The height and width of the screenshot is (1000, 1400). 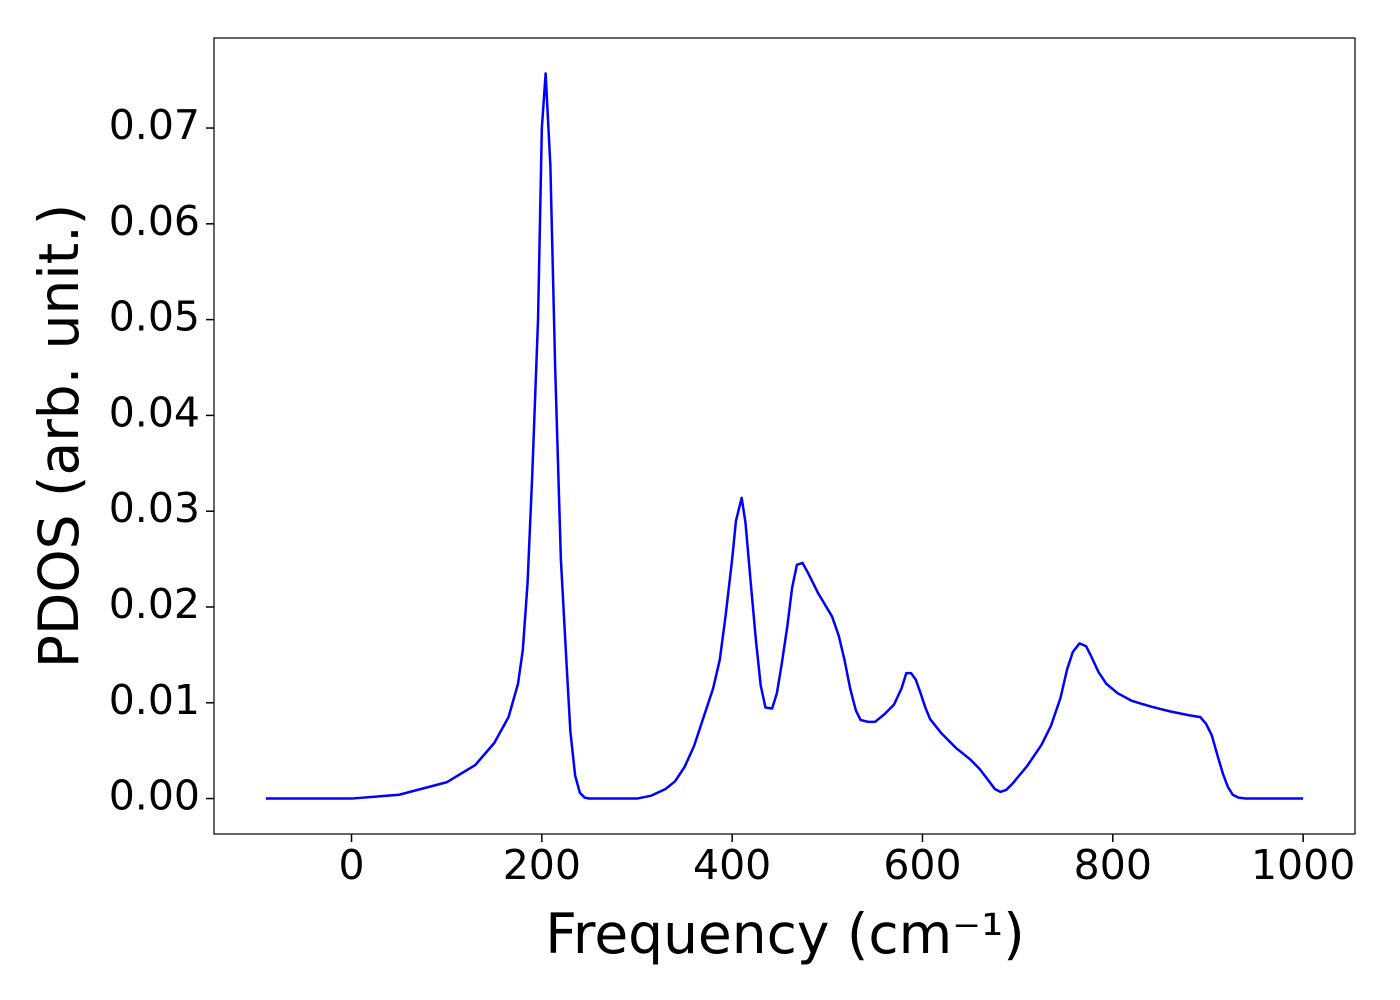 I want to click on y-tick-label: 0.01, so click(x=154, y=700).